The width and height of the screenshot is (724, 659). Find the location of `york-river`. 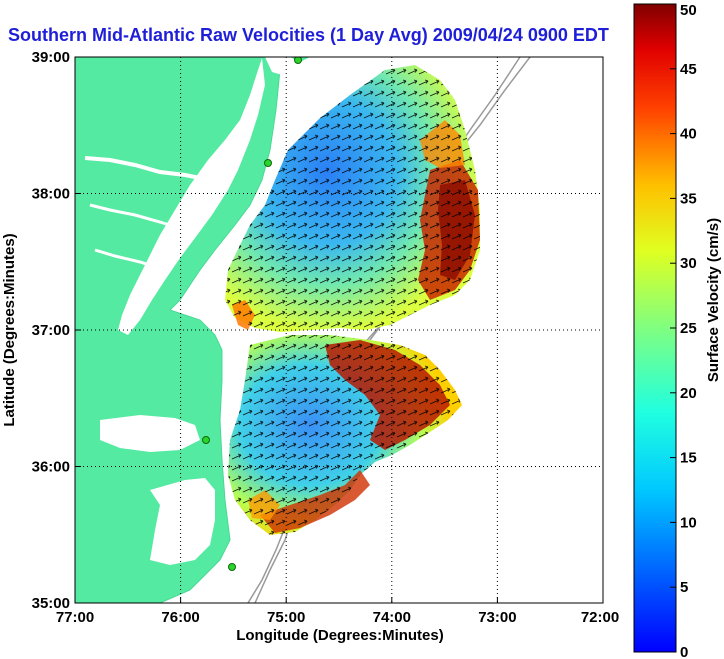

york-river is located at coordinates (130, 260).